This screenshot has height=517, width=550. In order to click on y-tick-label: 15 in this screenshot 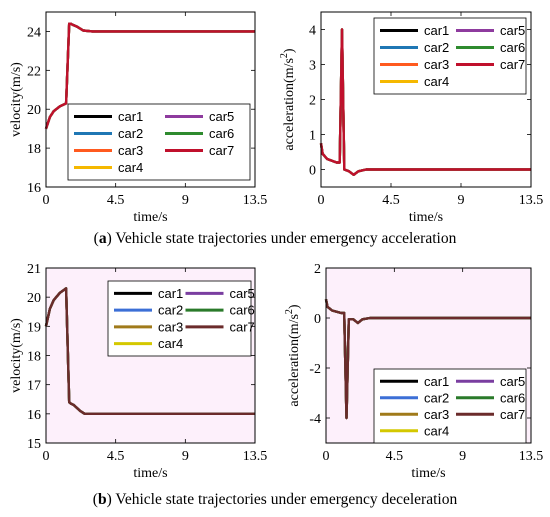, I will do `click(34, 444)`.